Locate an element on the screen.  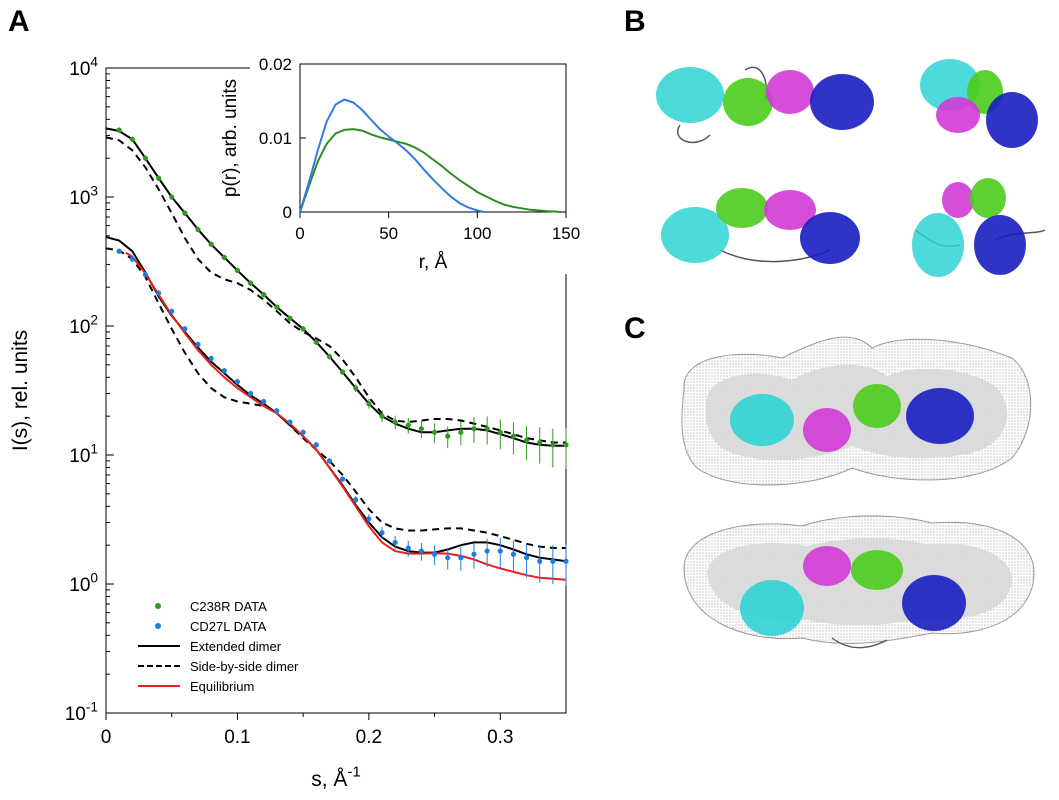
panel-label-c: C is located at coordinates (635, 328).